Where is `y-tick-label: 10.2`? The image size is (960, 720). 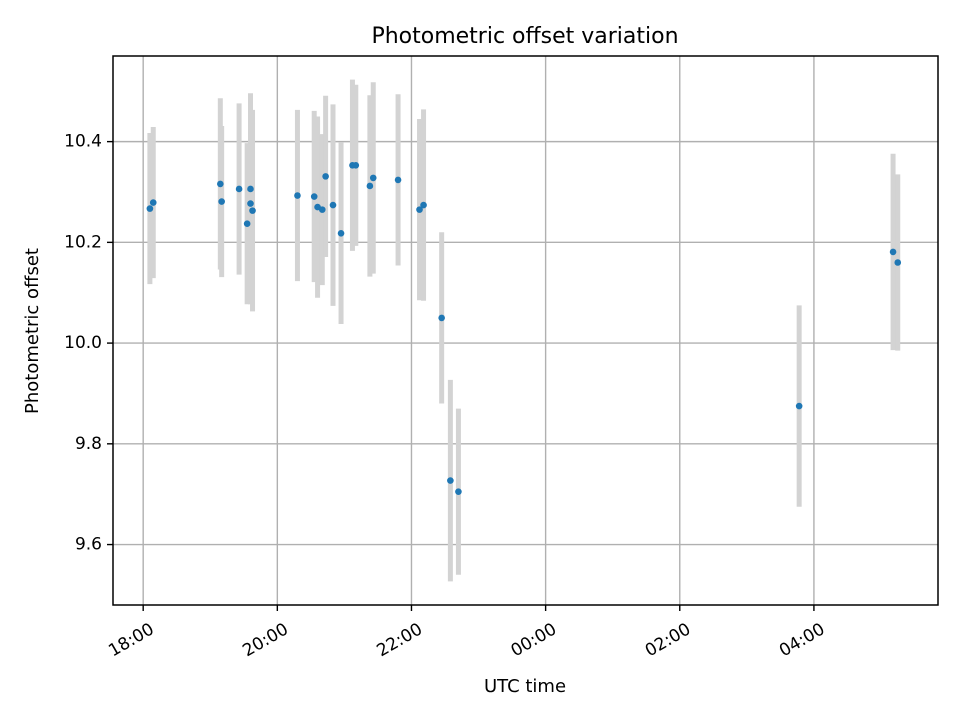 y-tick-label: 10.2 is located at coordinates (83, 242).